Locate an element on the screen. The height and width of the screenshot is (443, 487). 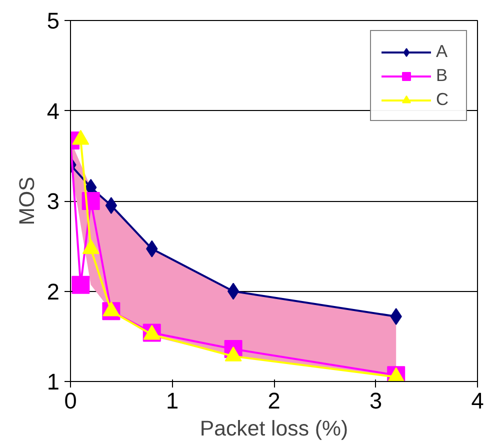
x-axis-title: Packet loss (%) is located at coordinates (274, 428).